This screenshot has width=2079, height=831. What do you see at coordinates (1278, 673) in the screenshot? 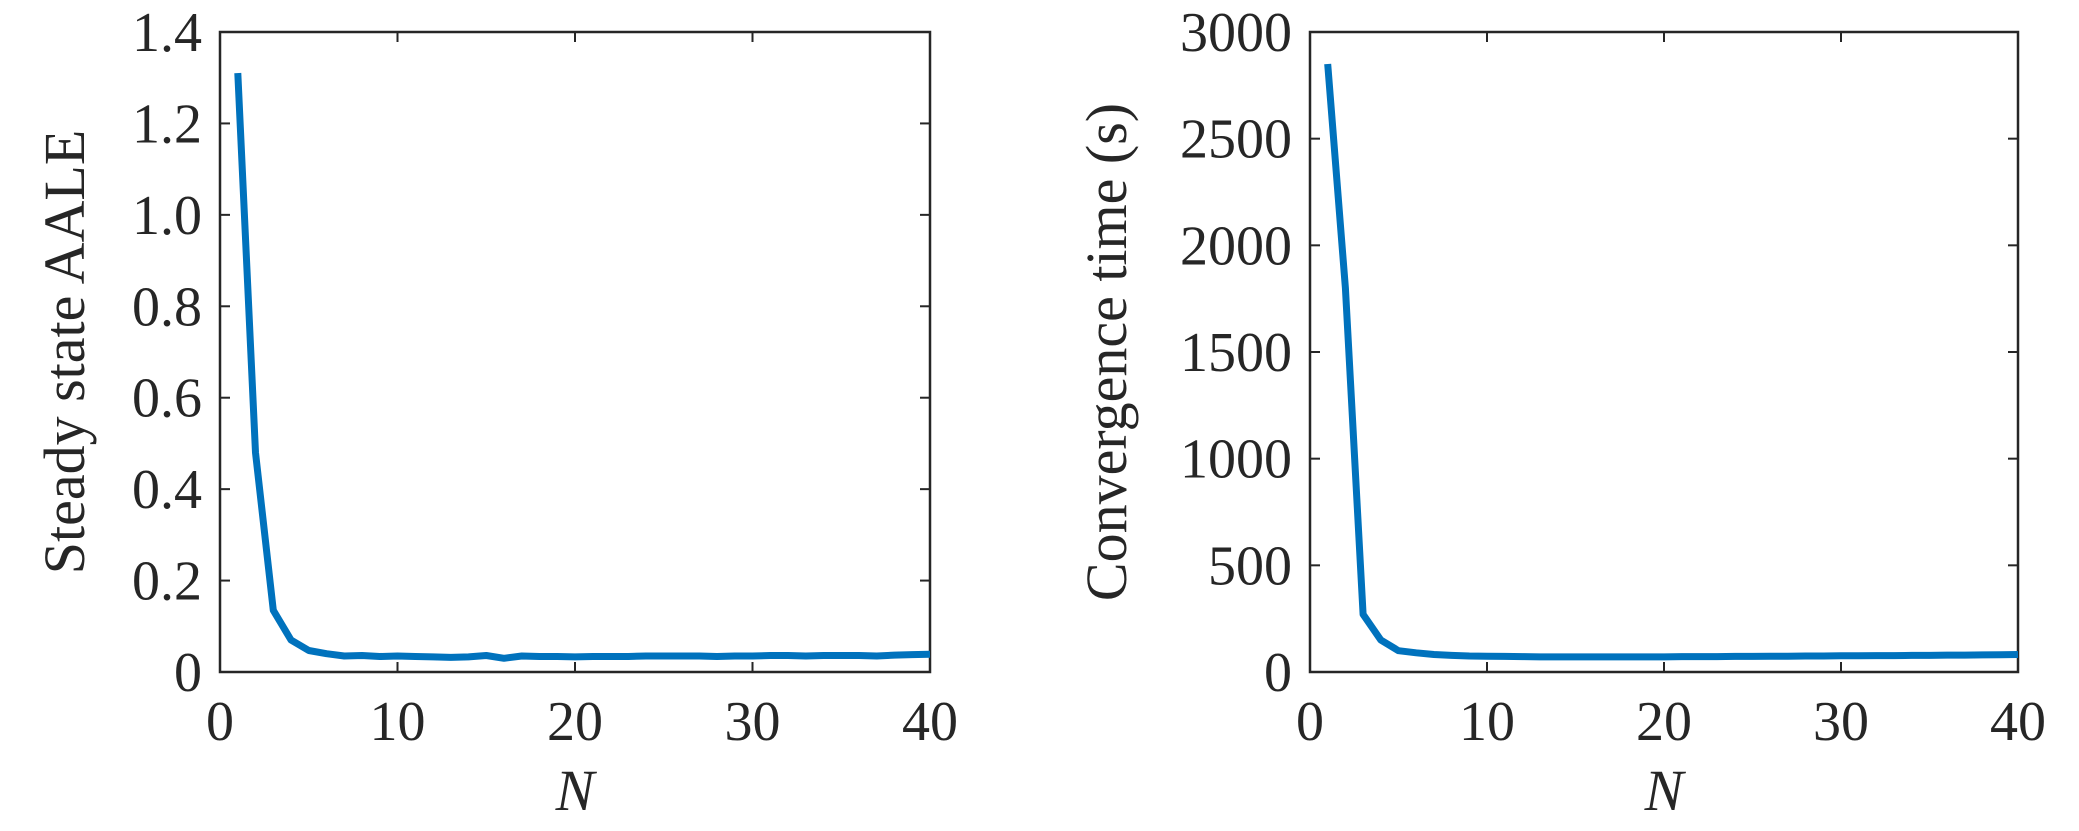
I see `right-chart-ytick-label: 0` at bounding box center [1278, 673].